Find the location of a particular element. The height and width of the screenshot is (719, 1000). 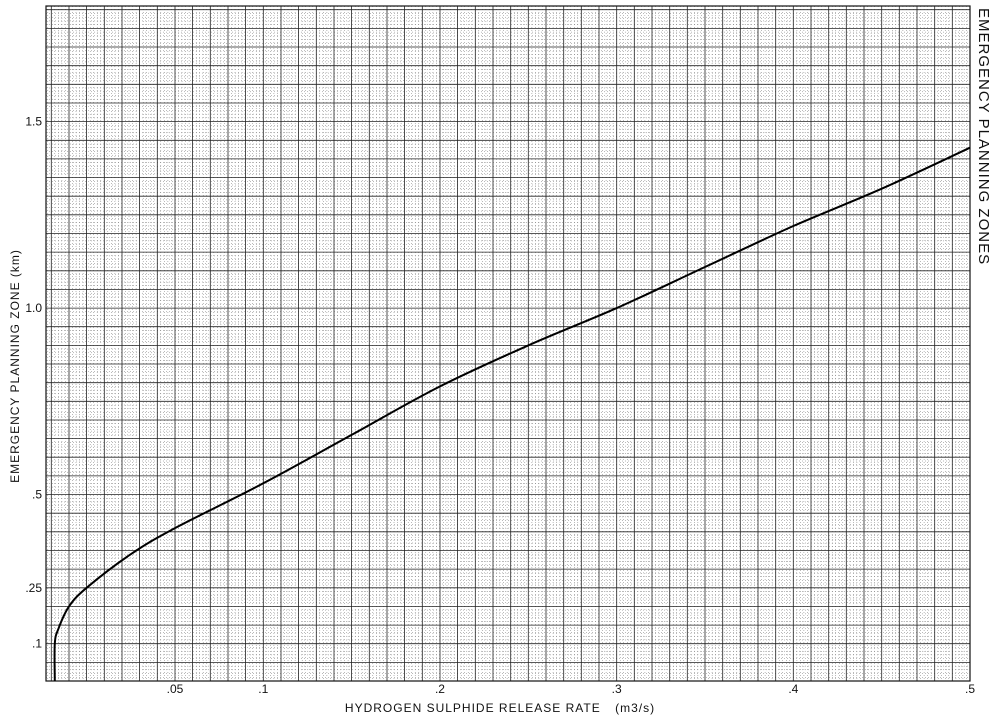

y-tick-label: 1.0 is located at coordinates (33, 308).